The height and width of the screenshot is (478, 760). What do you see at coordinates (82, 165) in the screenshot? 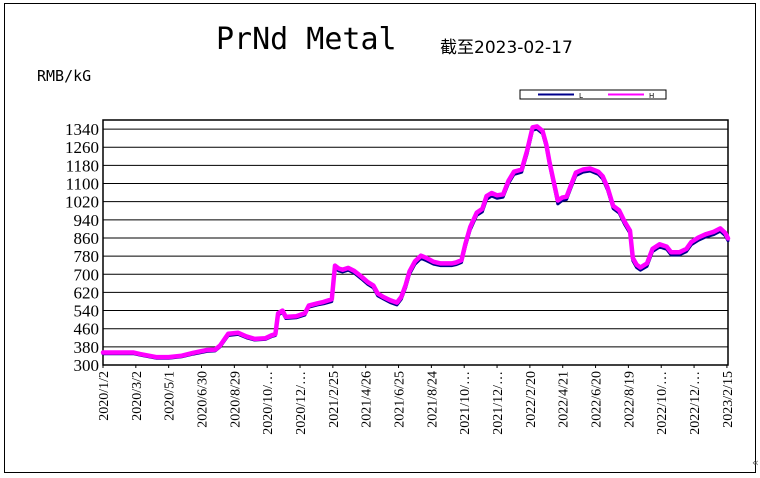
I see `y-tick-label: 1180` at bounding box center [82, 165].